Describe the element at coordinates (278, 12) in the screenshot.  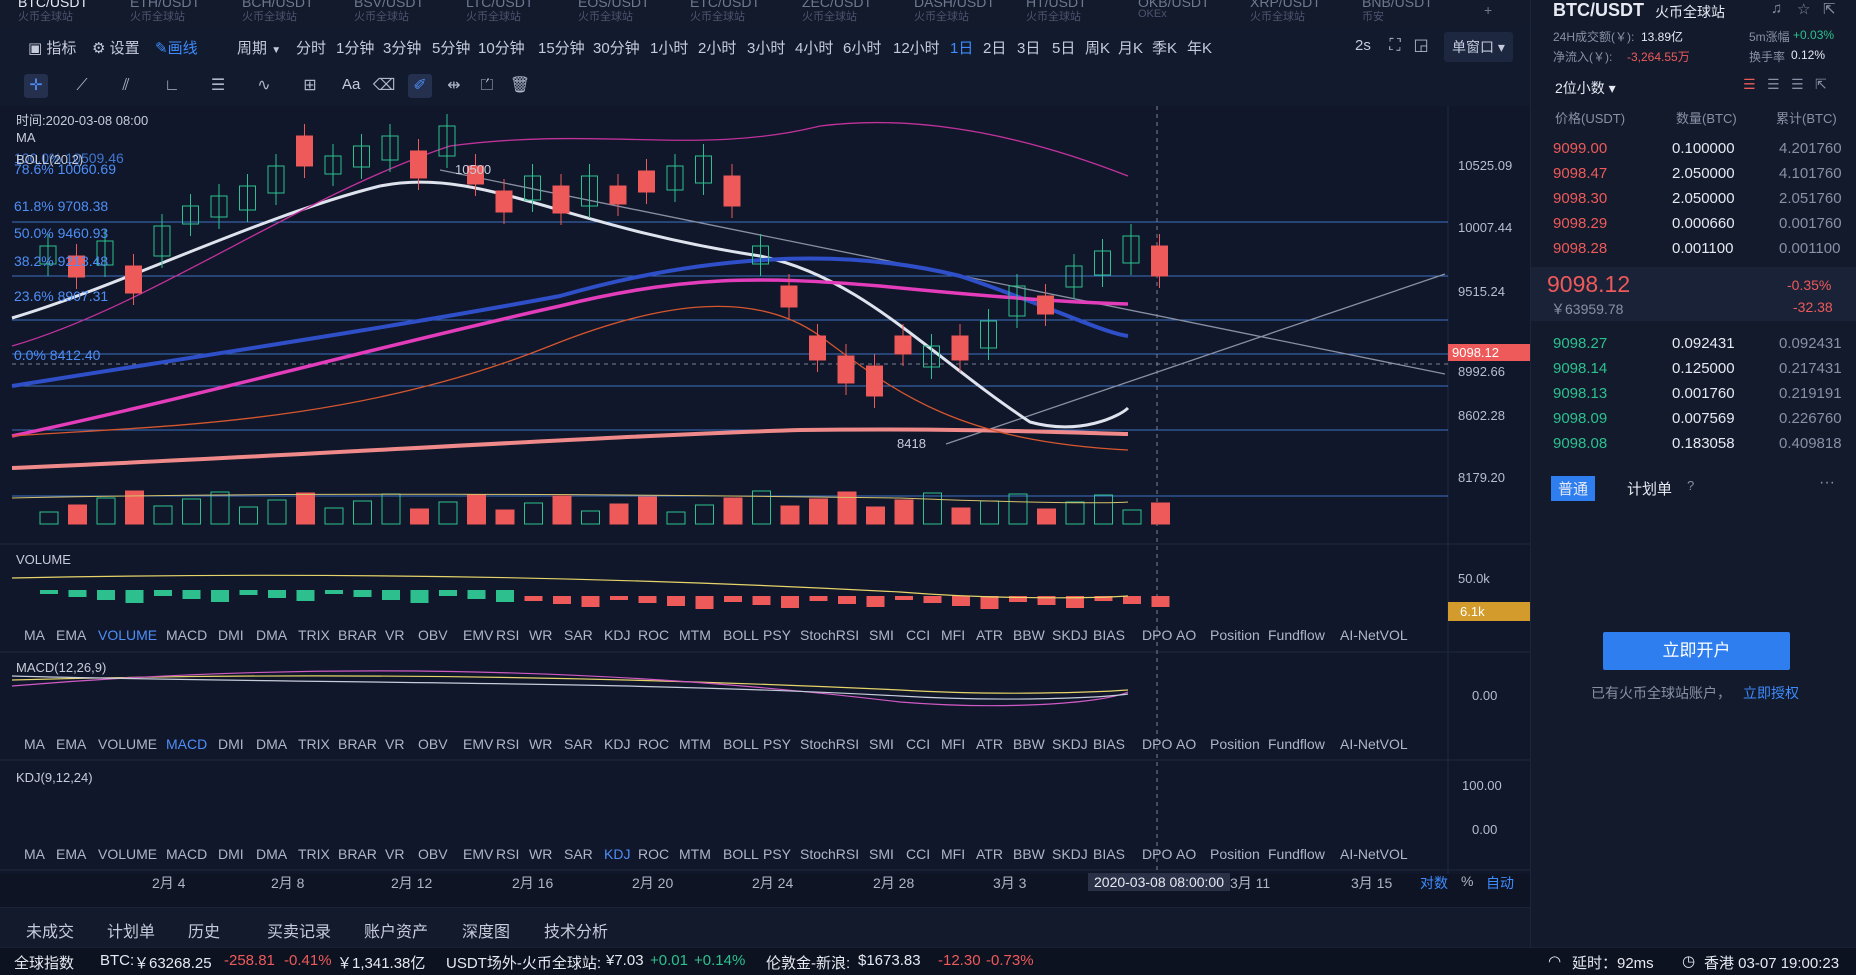
I see `pair-tab: BCH/USDT 火币全球站` at that location.